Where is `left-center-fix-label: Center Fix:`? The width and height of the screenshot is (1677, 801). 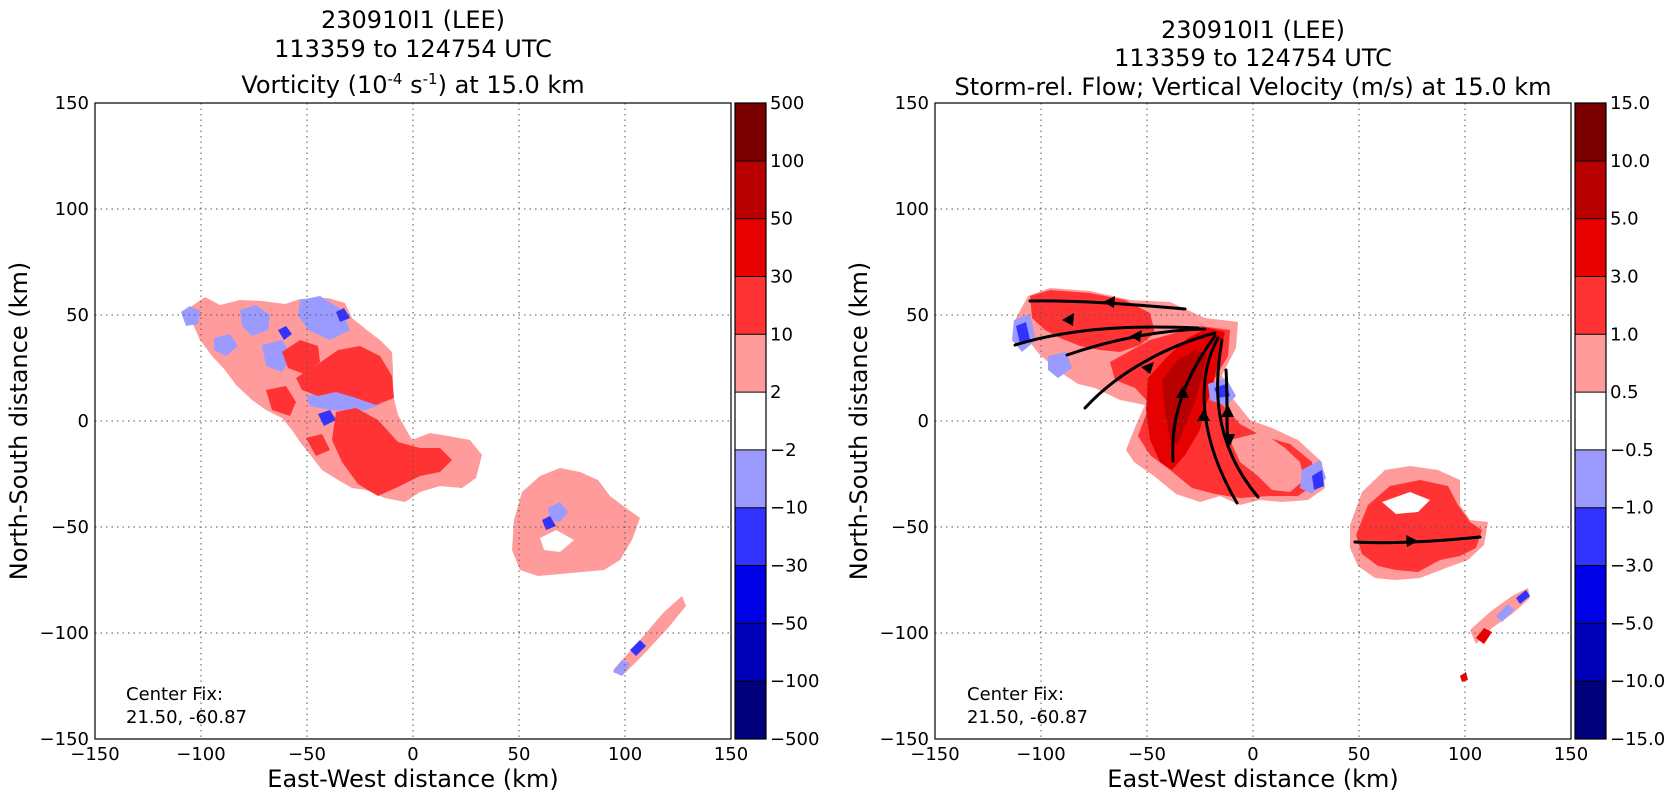 left-center-fix-label: Center Fix: is located at coordinates (174, 694).